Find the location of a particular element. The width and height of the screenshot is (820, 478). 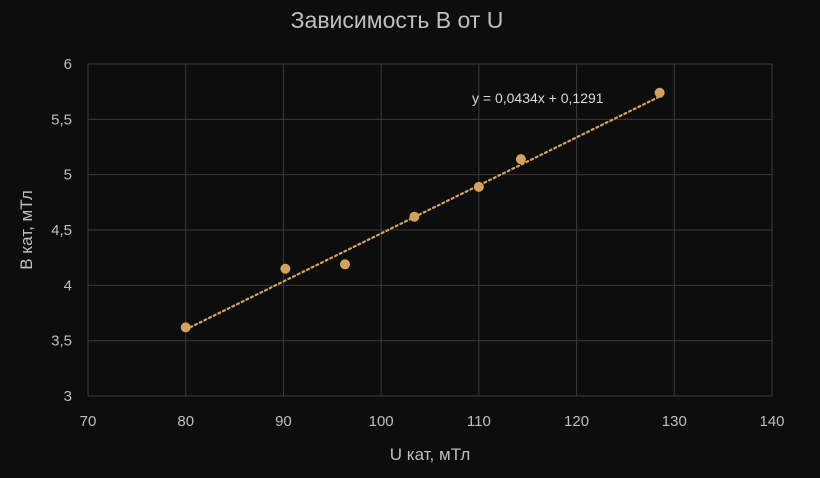

x-tick-label: 70 is located at coordinates (88, 421).